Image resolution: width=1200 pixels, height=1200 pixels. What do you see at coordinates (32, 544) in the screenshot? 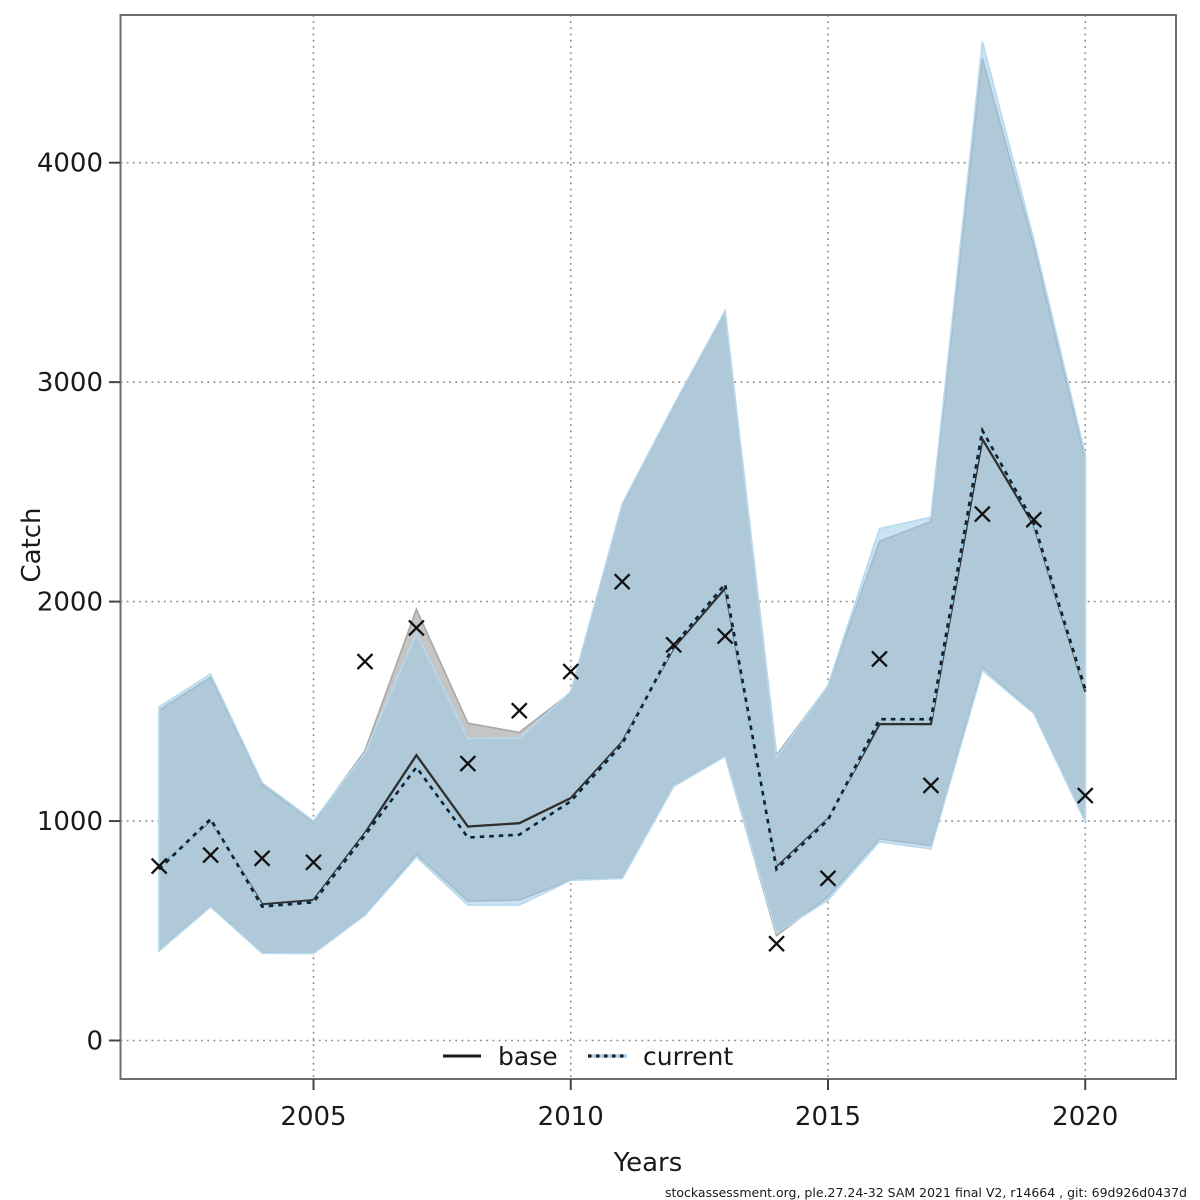
I see `y-axis-title: Catch` at bounding box center [32, 544].